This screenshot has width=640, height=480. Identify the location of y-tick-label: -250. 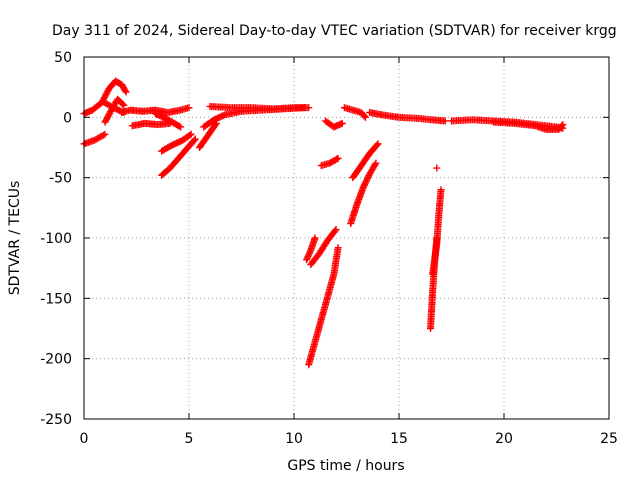
(56, 420).